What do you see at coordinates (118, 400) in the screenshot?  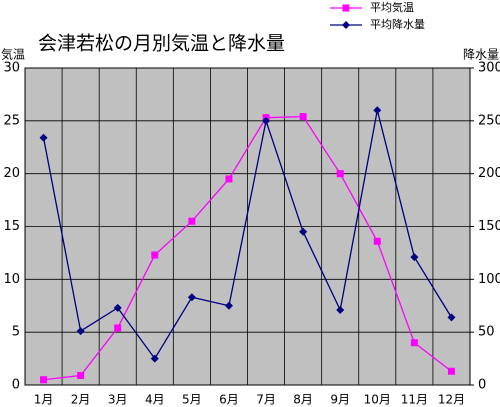 I see `x-tick-label: 3月` at bounding box center [118, 400].